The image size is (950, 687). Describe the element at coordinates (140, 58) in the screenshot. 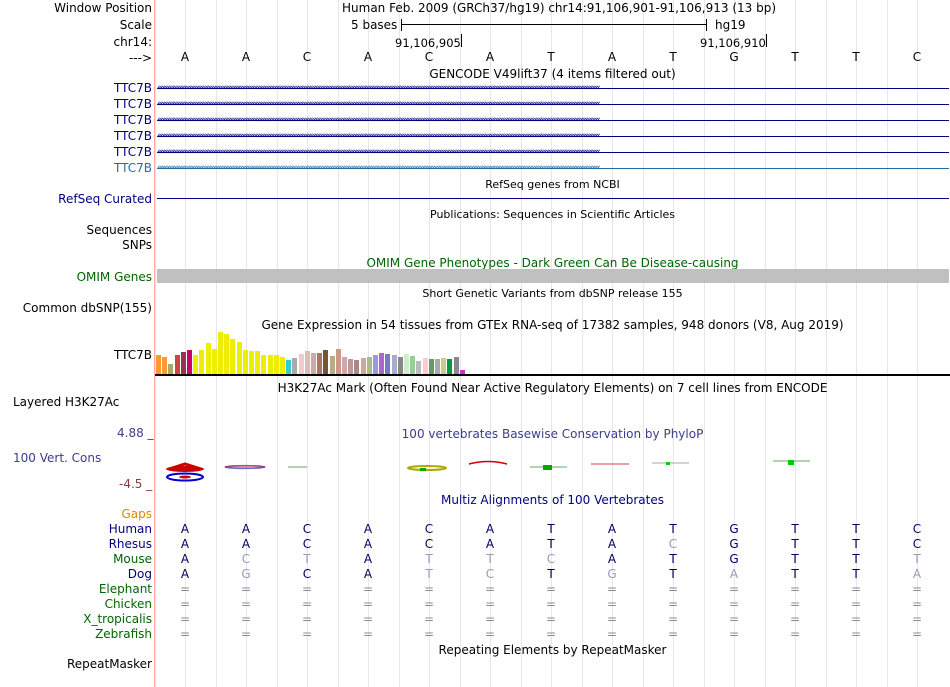

I see `strand-arrow-label: --->` at that location.